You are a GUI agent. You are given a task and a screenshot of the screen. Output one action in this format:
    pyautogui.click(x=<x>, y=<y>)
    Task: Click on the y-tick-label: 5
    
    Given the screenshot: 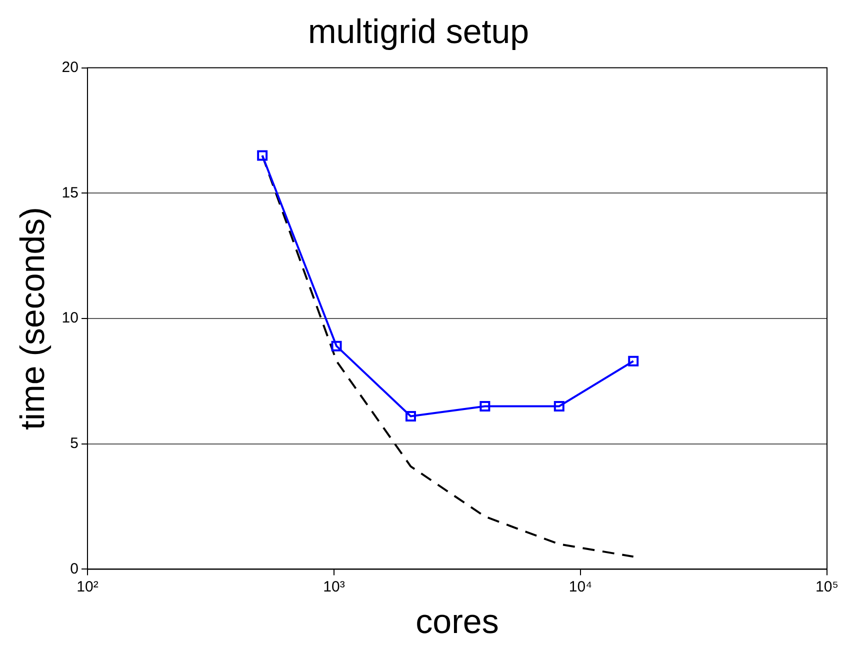 What is the action you would take?
    pyautogui.click(x=74, y=443)
    